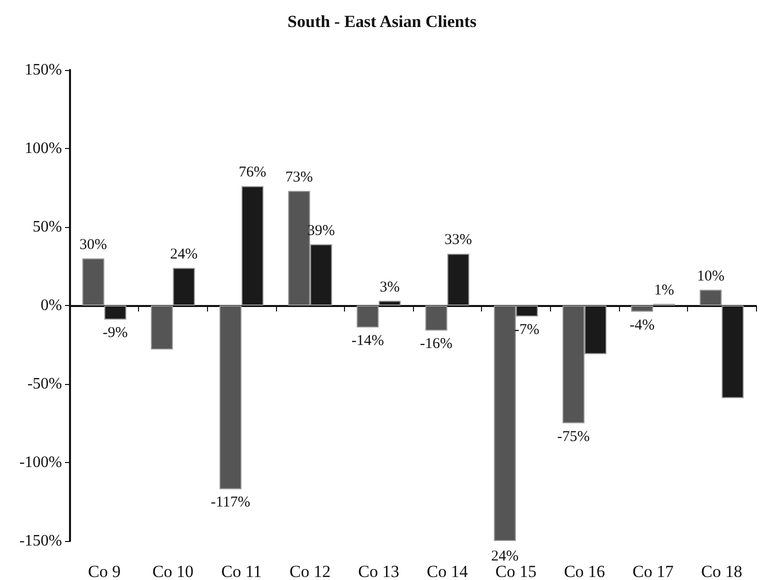 This screenshot has height=580, width=764. What do you see at coordinates (447, 571) in the screenshot?
I see `x-tick-label: Co 14` at bounding box center [447, 571].